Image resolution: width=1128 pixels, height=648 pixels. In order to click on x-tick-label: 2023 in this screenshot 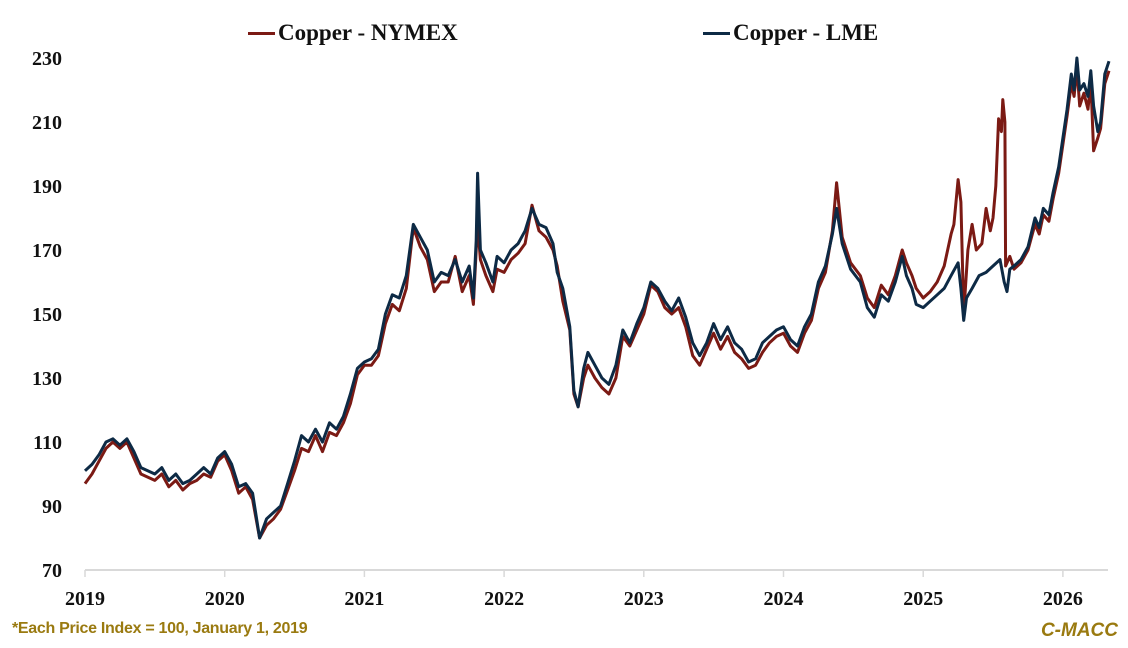, I will do `click(644, 599)`.